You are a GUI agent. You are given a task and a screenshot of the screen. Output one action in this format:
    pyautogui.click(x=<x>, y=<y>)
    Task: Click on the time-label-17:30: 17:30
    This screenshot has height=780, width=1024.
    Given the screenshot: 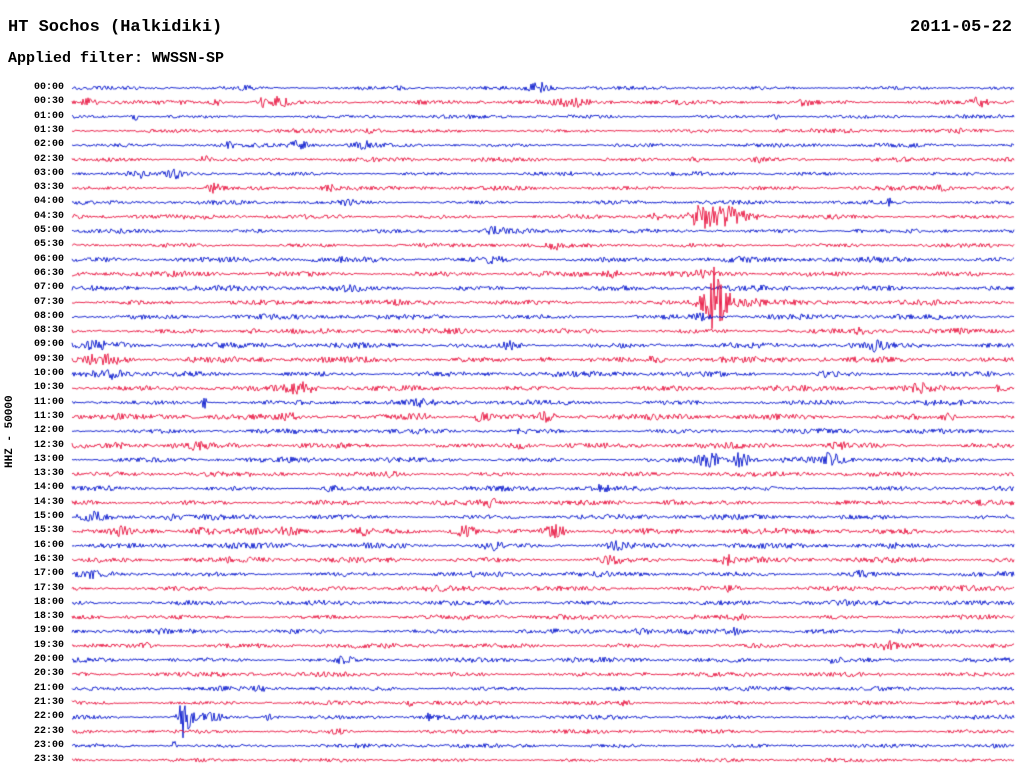 What is the action you would take?
    pyautogui.click(x=48, y=588)
    